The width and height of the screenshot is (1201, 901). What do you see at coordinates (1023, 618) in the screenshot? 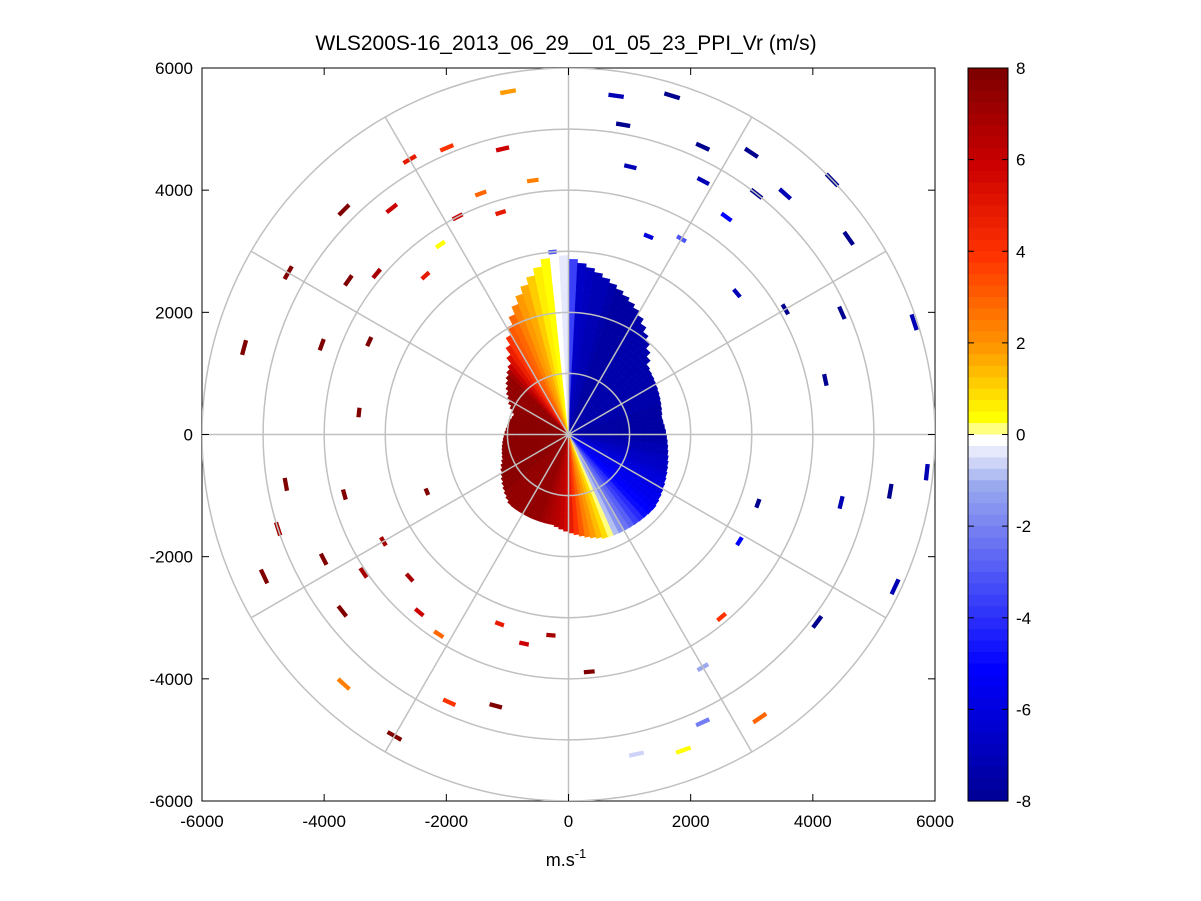
I see `colorbar-tick-label: -4` at bounding box center [1023, 618].